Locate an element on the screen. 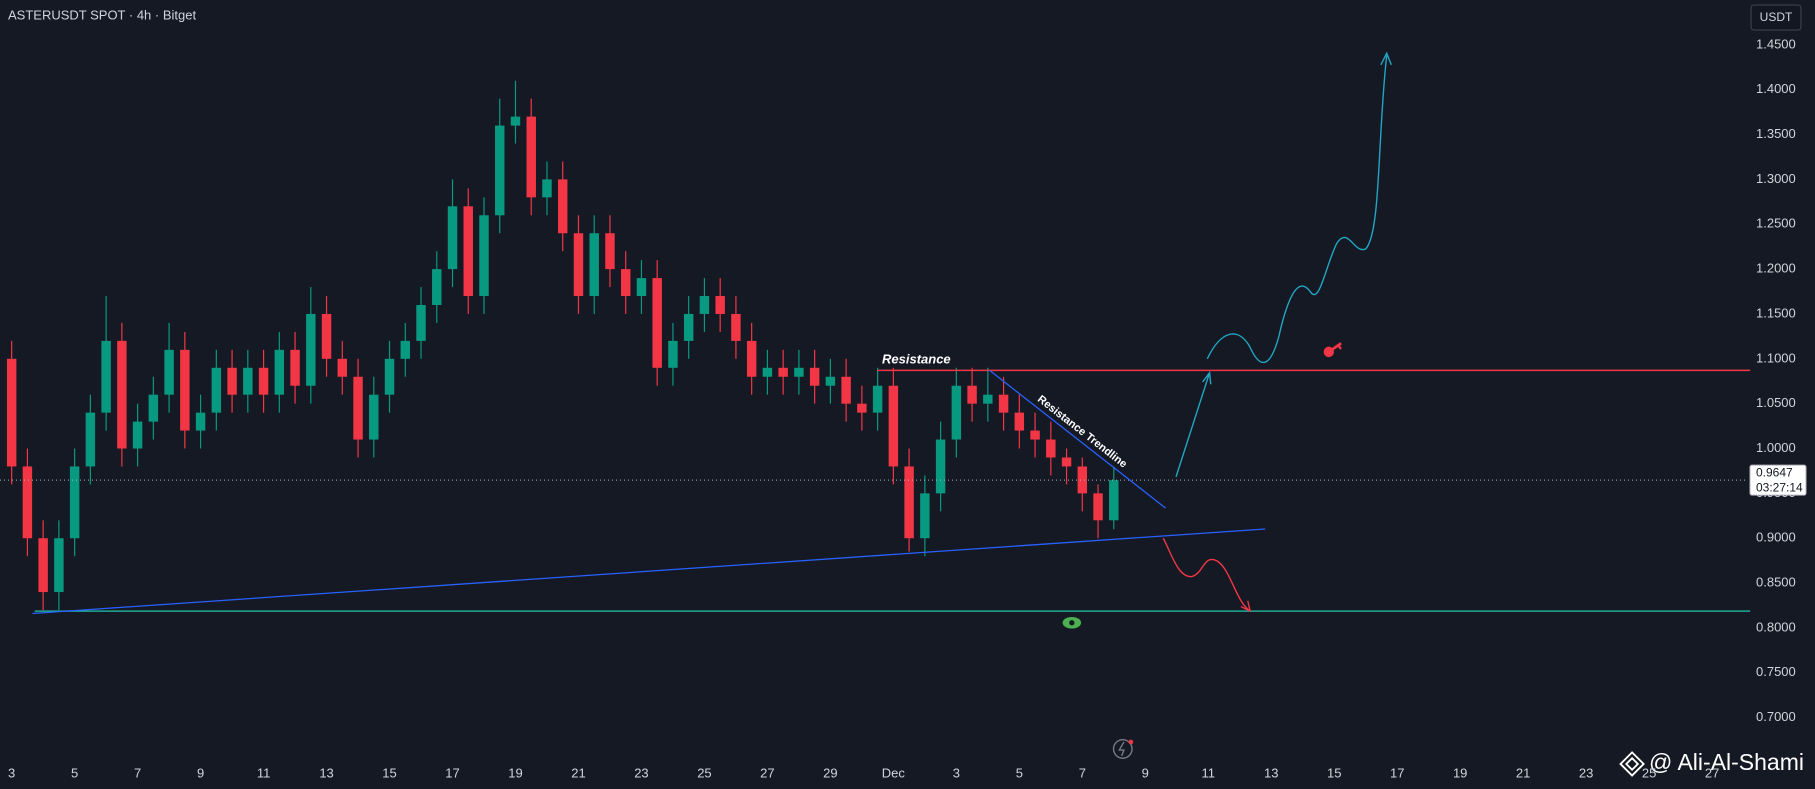  y-tick-label: 1.3000 is located at coordinates (1776, 178).